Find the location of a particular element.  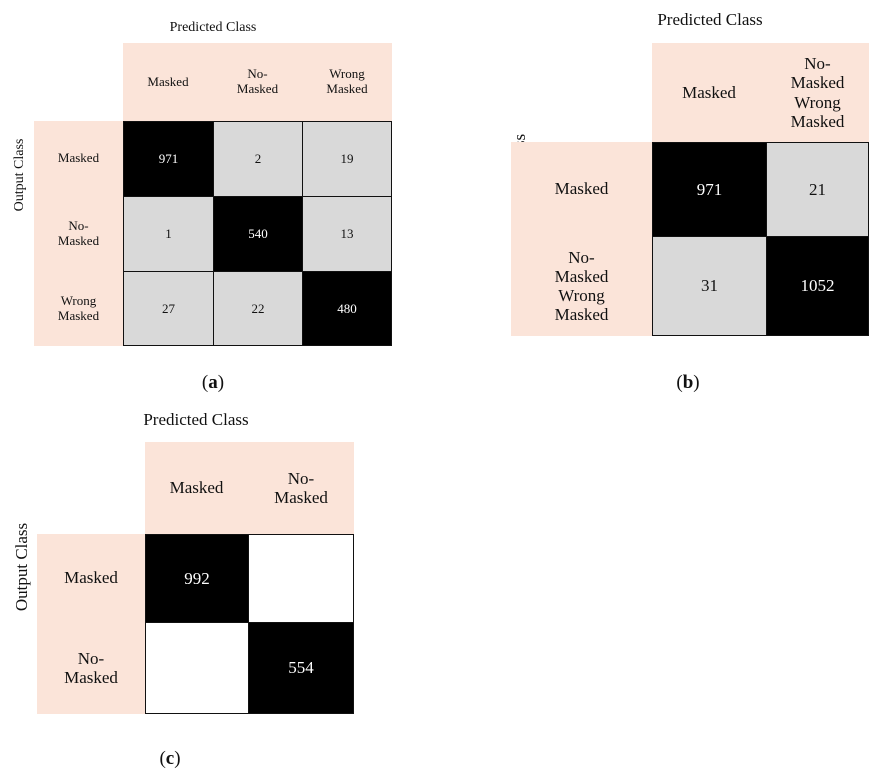

matrix-cell: 1 is located at coordinates (168, 234).